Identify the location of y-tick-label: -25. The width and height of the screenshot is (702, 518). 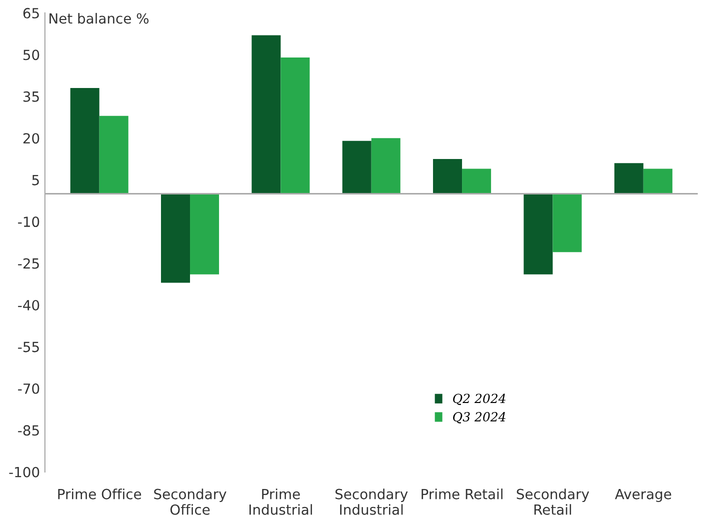
(28, 263).